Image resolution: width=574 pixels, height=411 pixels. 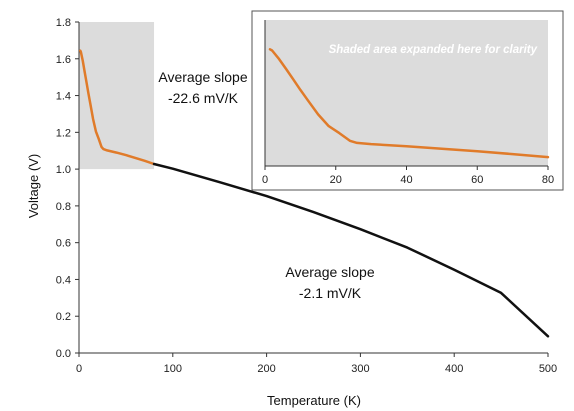 What do you see at coordinates (63, 97) in the screenshot?
I see `y-tick-label: 1.4` at bounding box center [63, 97].